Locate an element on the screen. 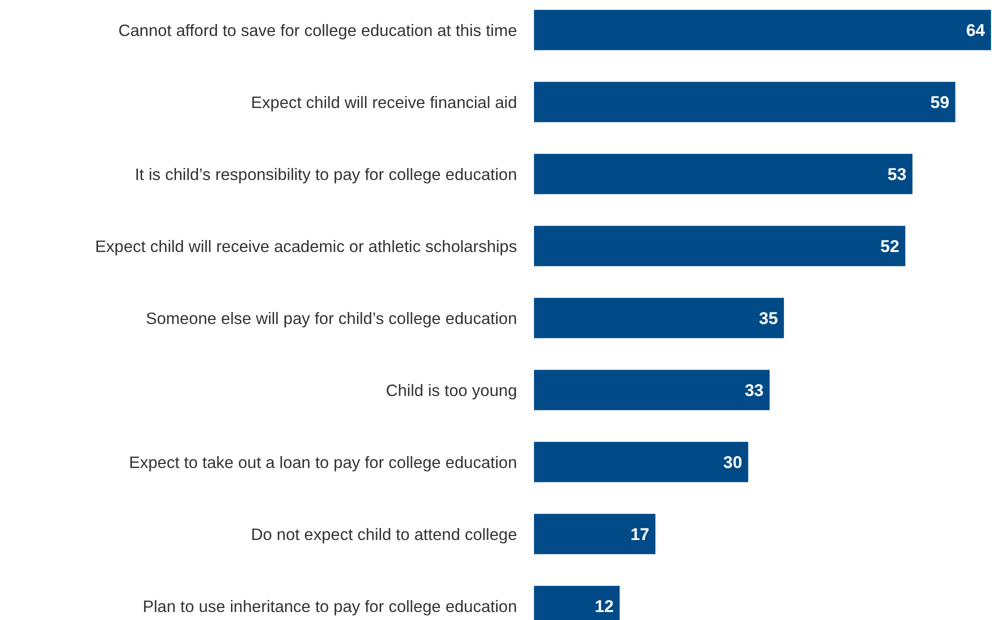 Image resolution: width=992 pixels, height=620 pixels. y-tick-label: Cannot afford to save for college education at this time is located at coordinates (317, 31).